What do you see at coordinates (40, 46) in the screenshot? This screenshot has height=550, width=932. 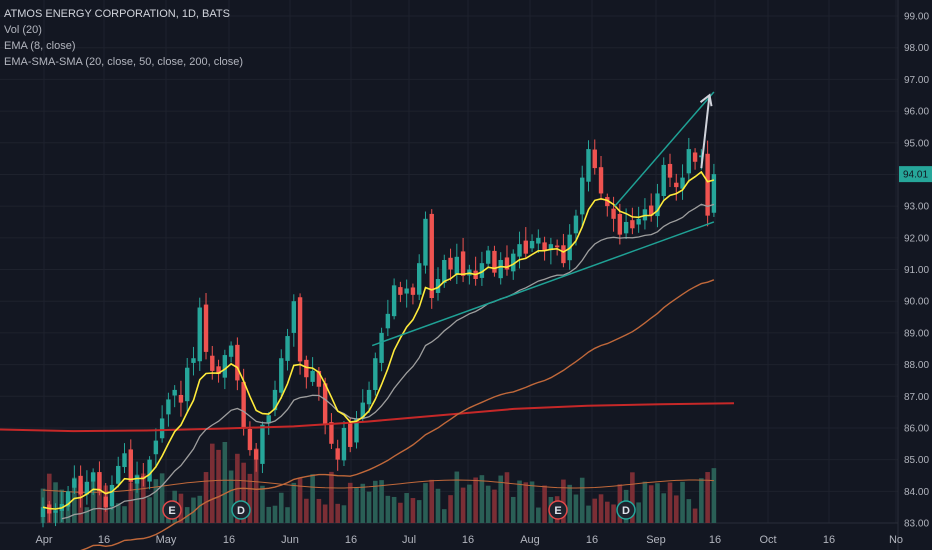 I see `legend-ema: EMA (8, close)` at bounding box center [40, 46].